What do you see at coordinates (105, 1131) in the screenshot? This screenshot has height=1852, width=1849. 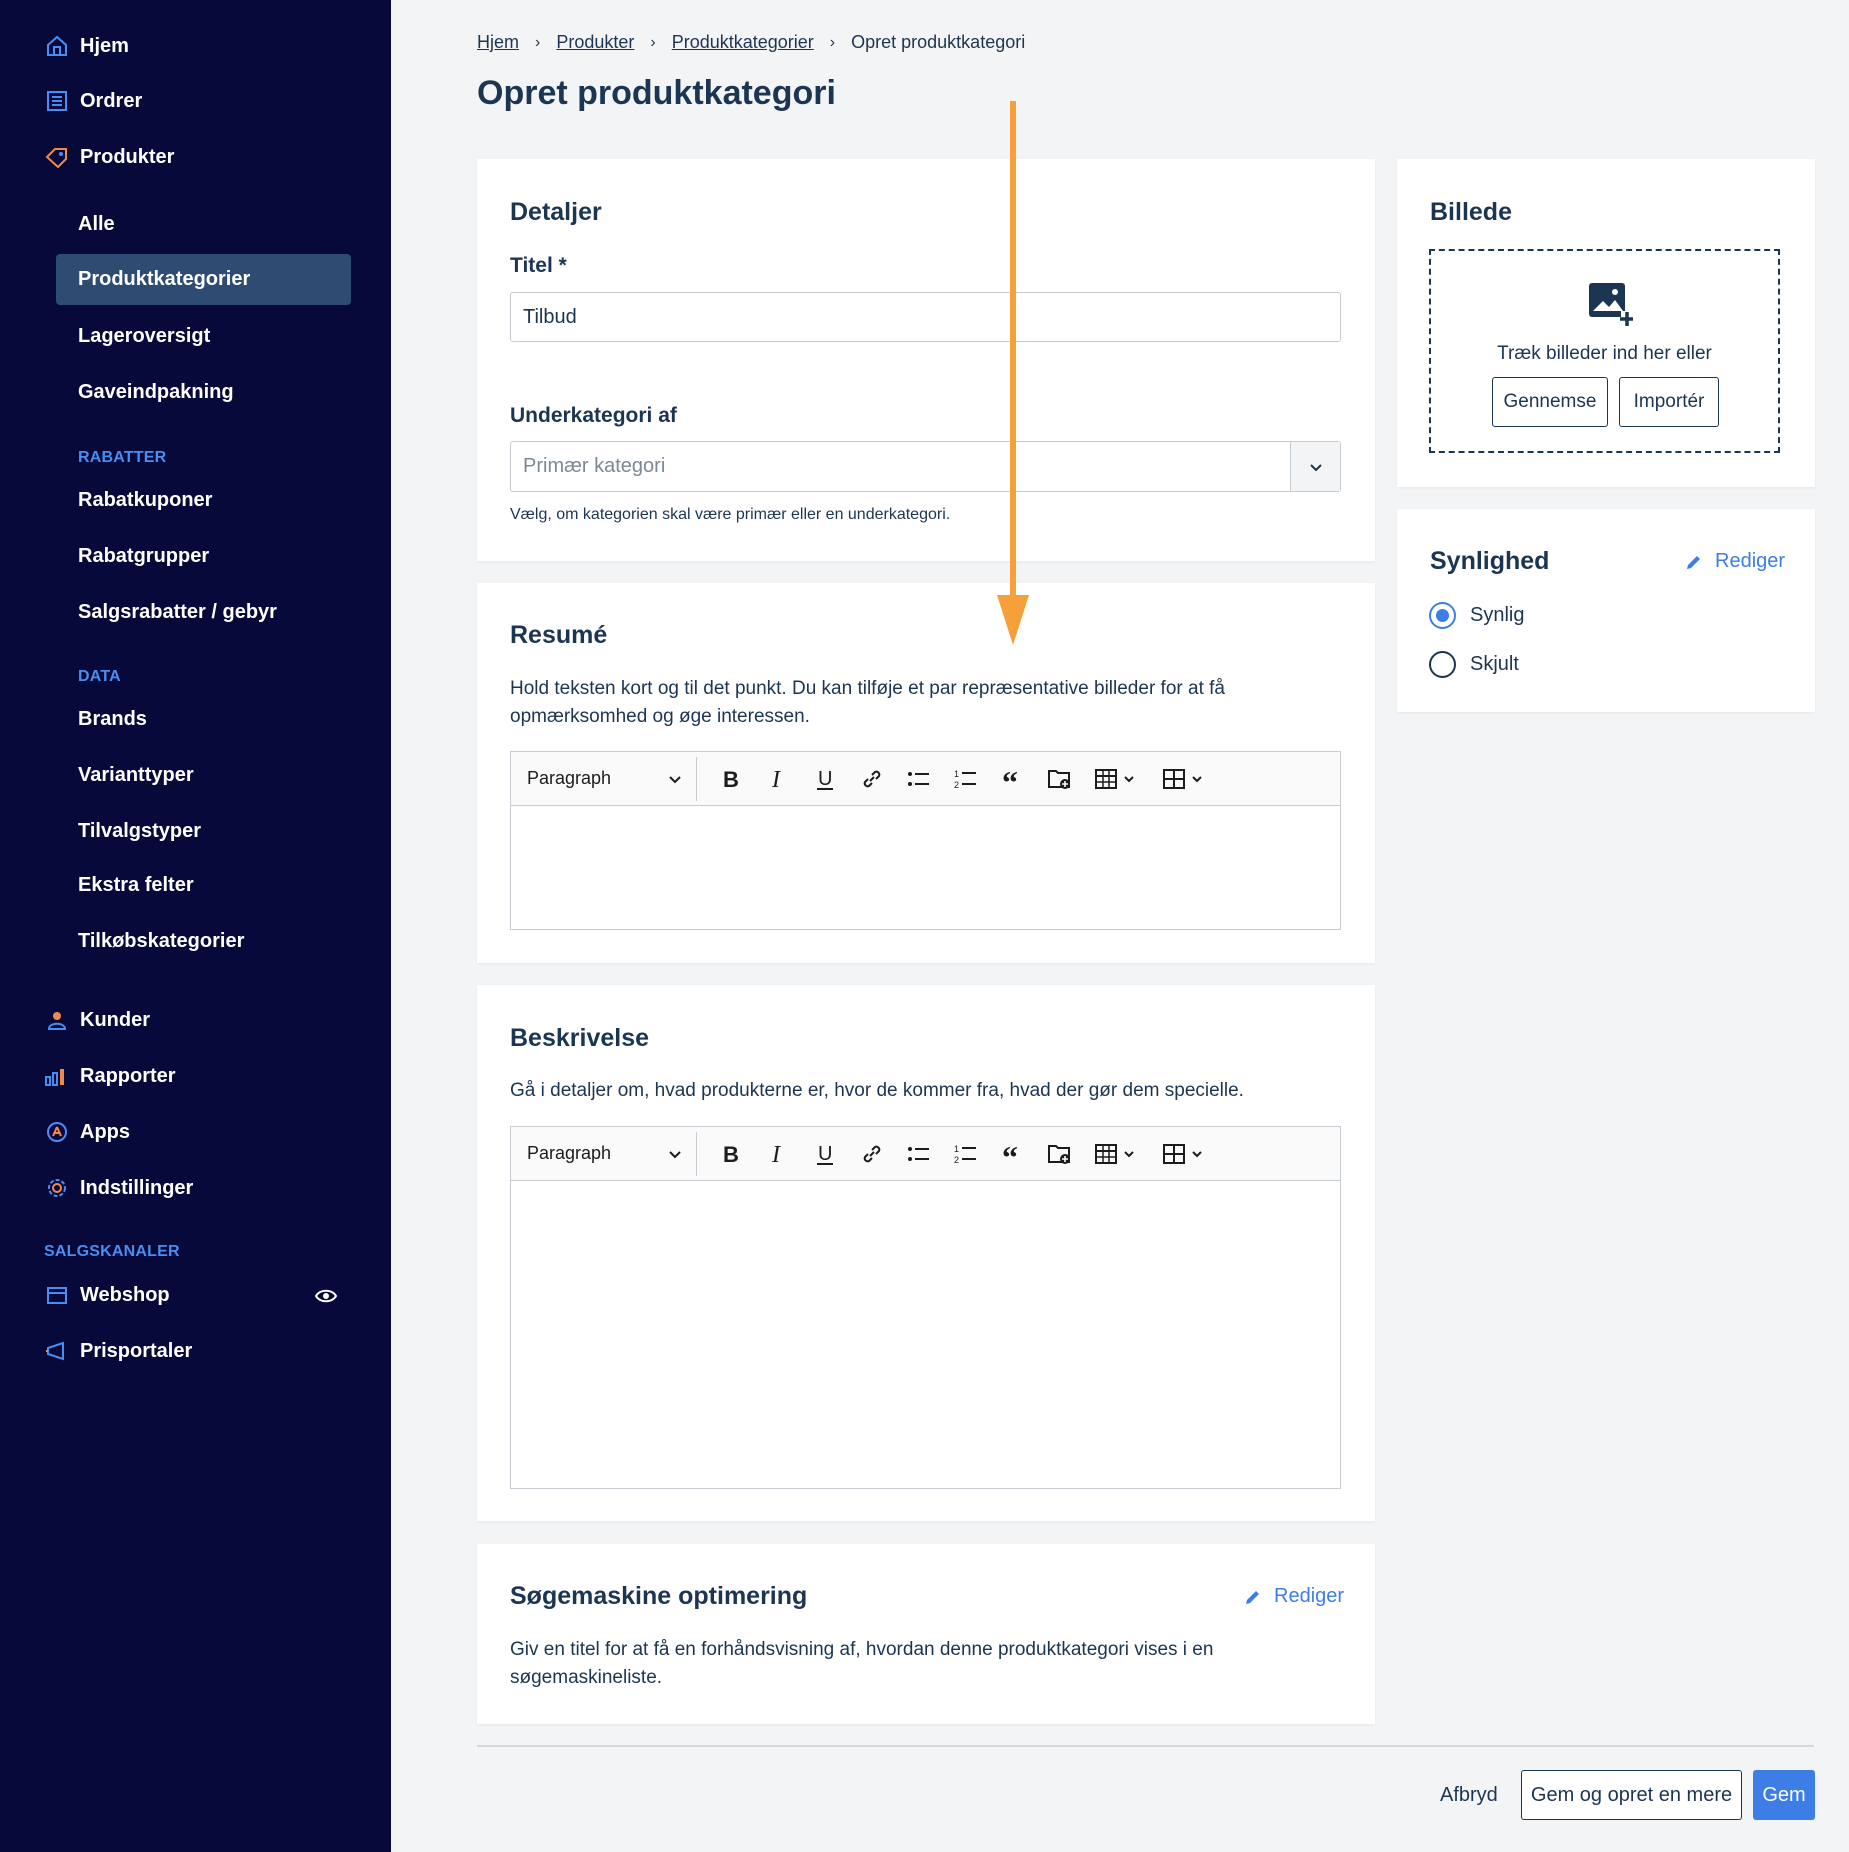 I see `nav-label: Apps` at bounding box center [105, 1131].